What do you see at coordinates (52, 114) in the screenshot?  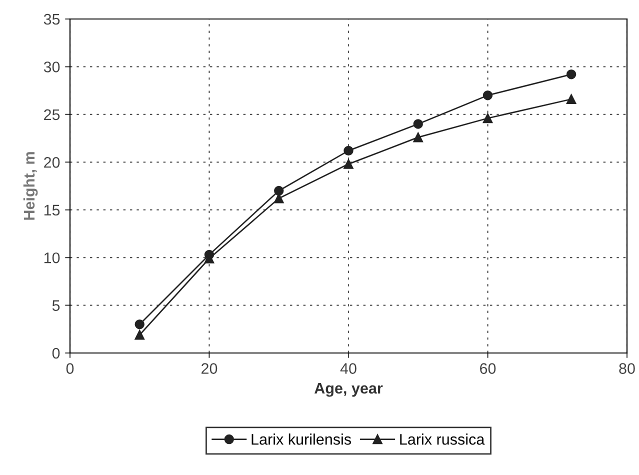 I see `y-tick-label: 25` at bounding box center [52, 114].